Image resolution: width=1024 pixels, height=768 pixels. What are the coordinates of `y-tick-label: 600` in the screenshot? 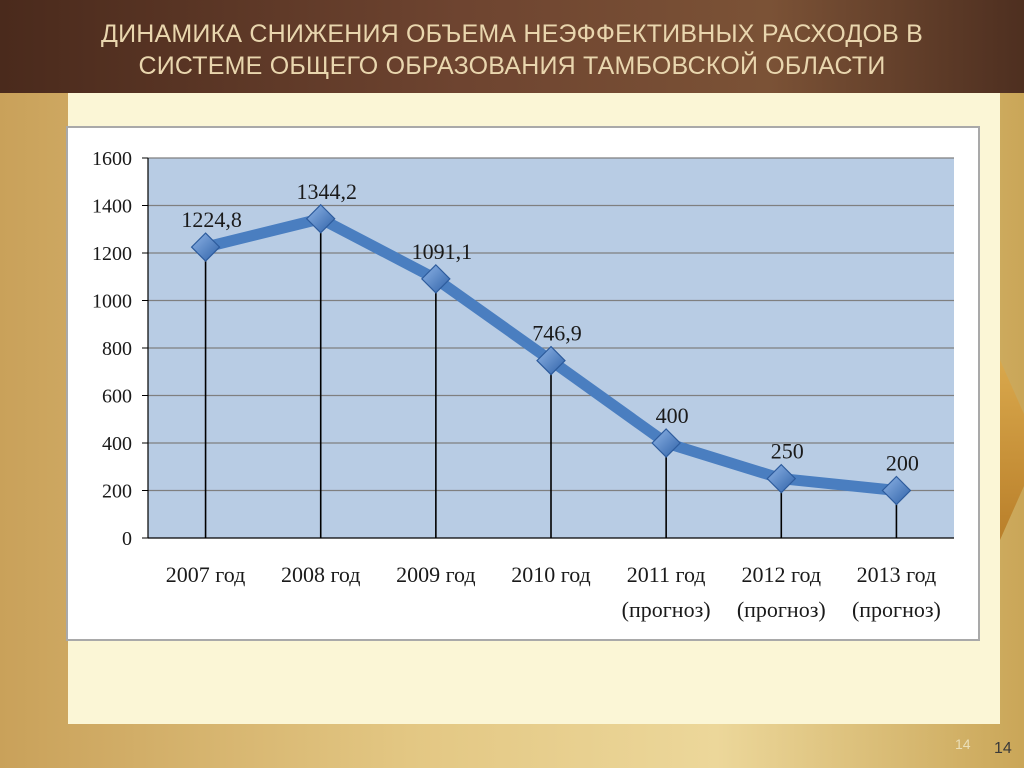 It's located at (117, 397).